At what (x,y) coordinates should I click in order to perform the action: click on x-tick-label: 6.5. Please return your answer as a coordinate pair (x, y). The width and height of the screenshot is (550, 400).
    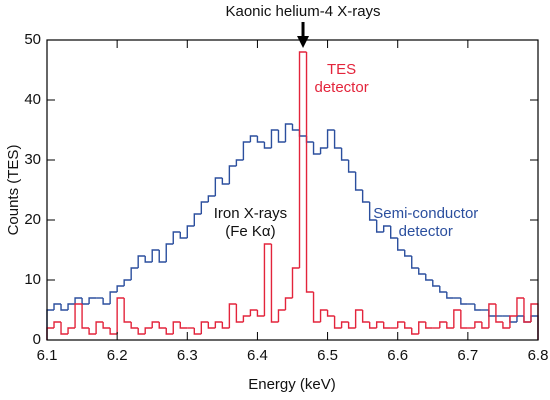
    Looking at the image, I should click on (327, 355).